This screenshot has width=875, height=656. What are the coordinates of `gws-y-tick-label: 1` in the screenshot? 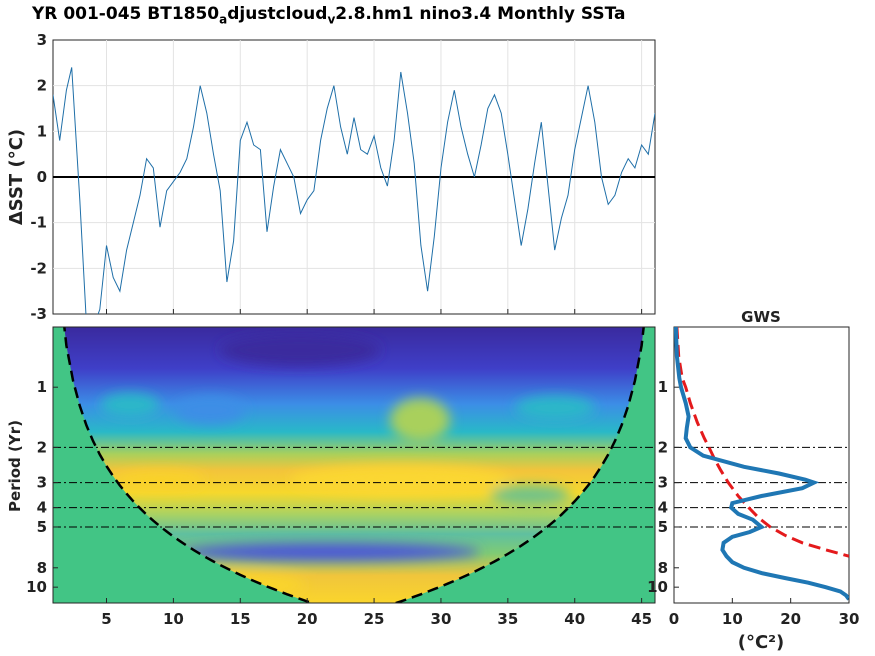 It's located at (663, 387).